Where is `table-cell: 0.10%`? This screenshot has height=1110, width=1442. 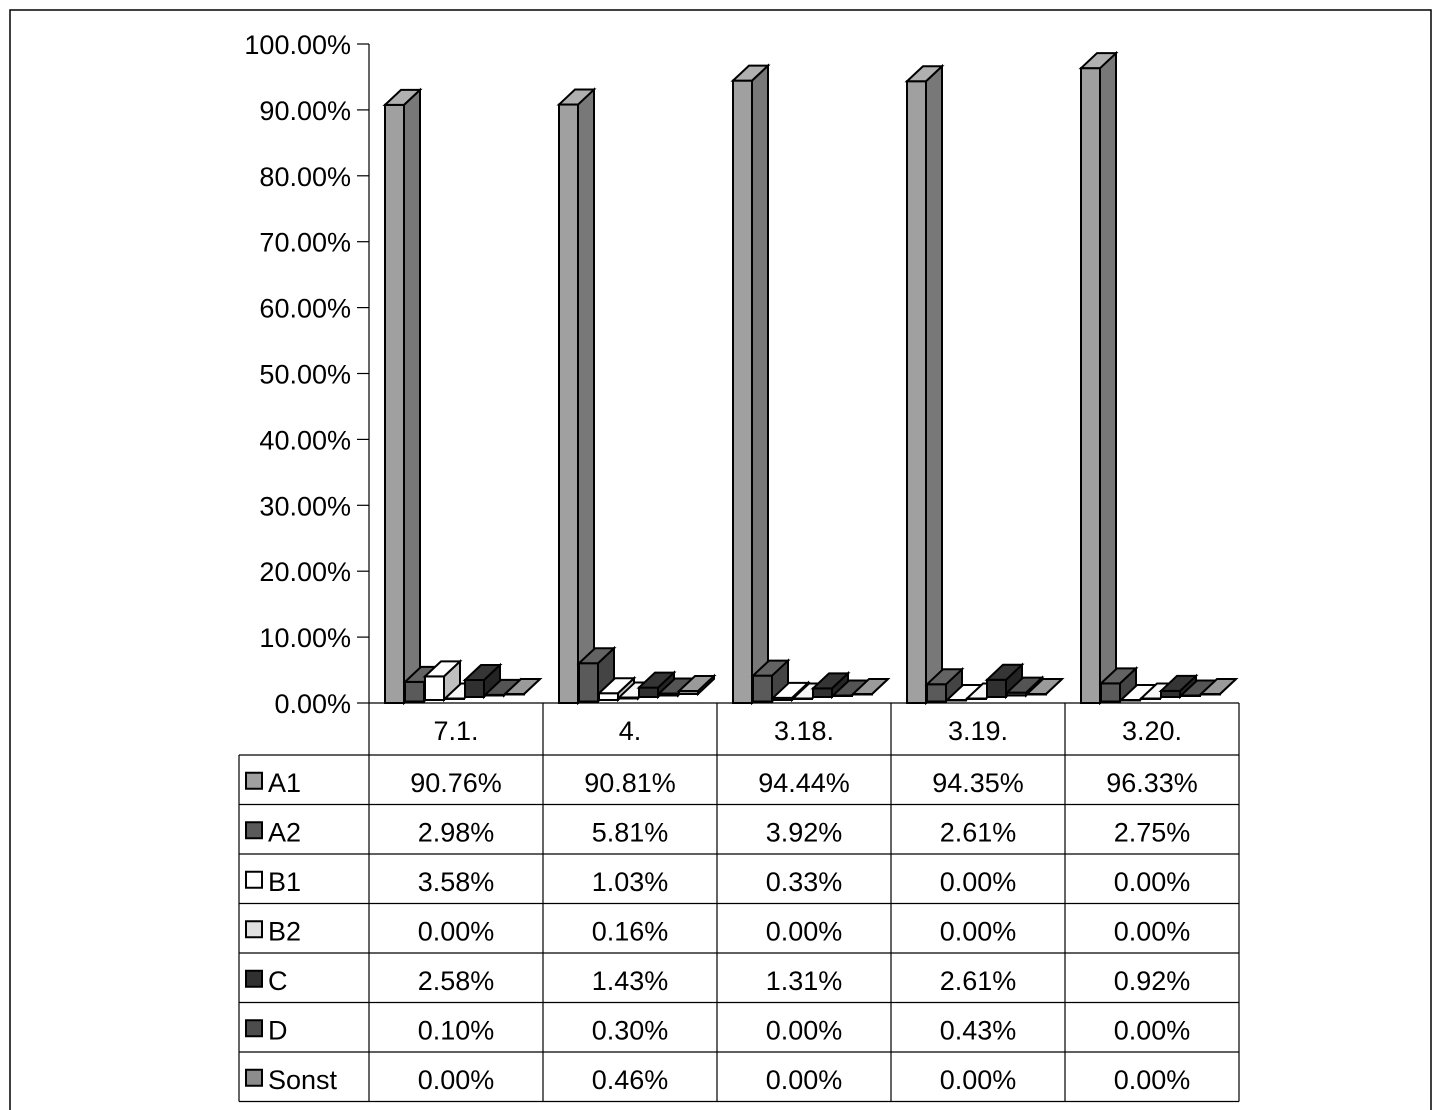
table-cell: 0.10% is located at coordinates (456, 1030).